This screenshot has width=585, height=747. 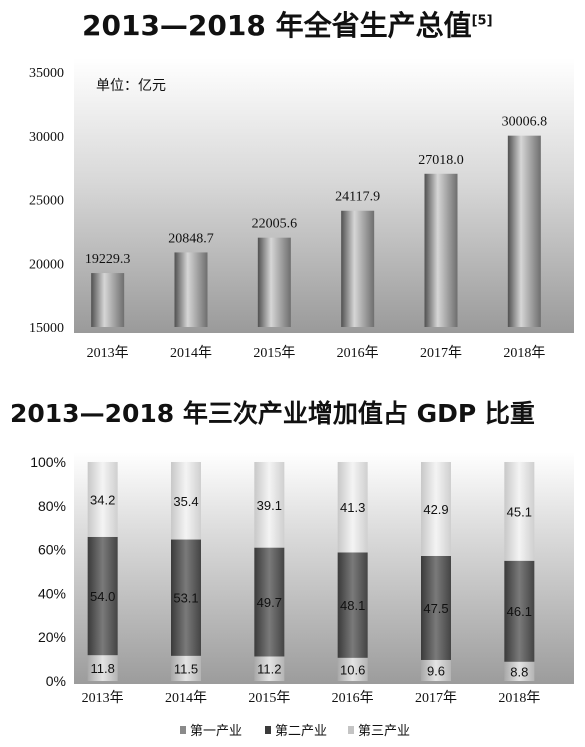 I want to click on chart2-segment-label: 48.1, so click(x=352, y=605).